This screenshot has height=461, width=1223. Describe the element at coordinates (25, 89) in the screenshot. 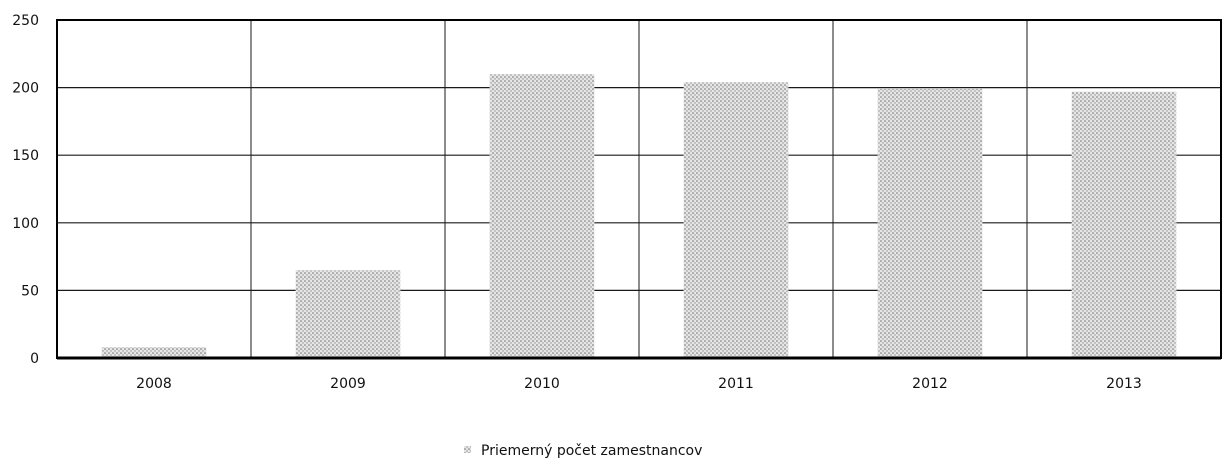

I see `y-tick-label: 200` at that location.